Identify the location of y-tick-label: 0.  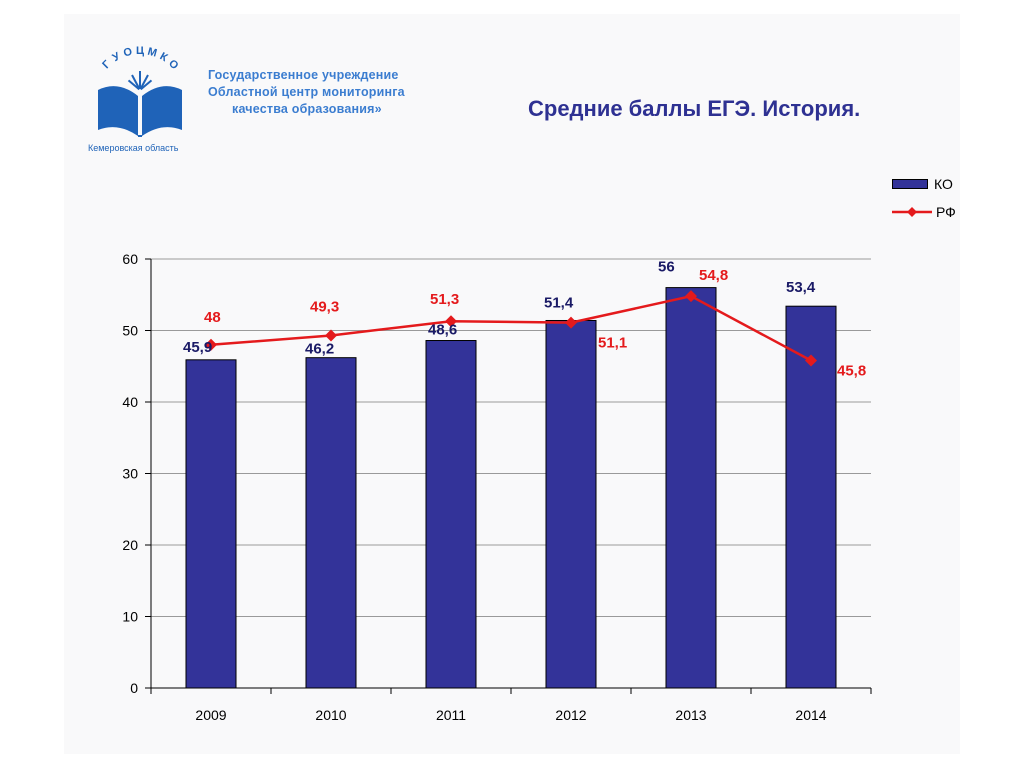
(134, 688).